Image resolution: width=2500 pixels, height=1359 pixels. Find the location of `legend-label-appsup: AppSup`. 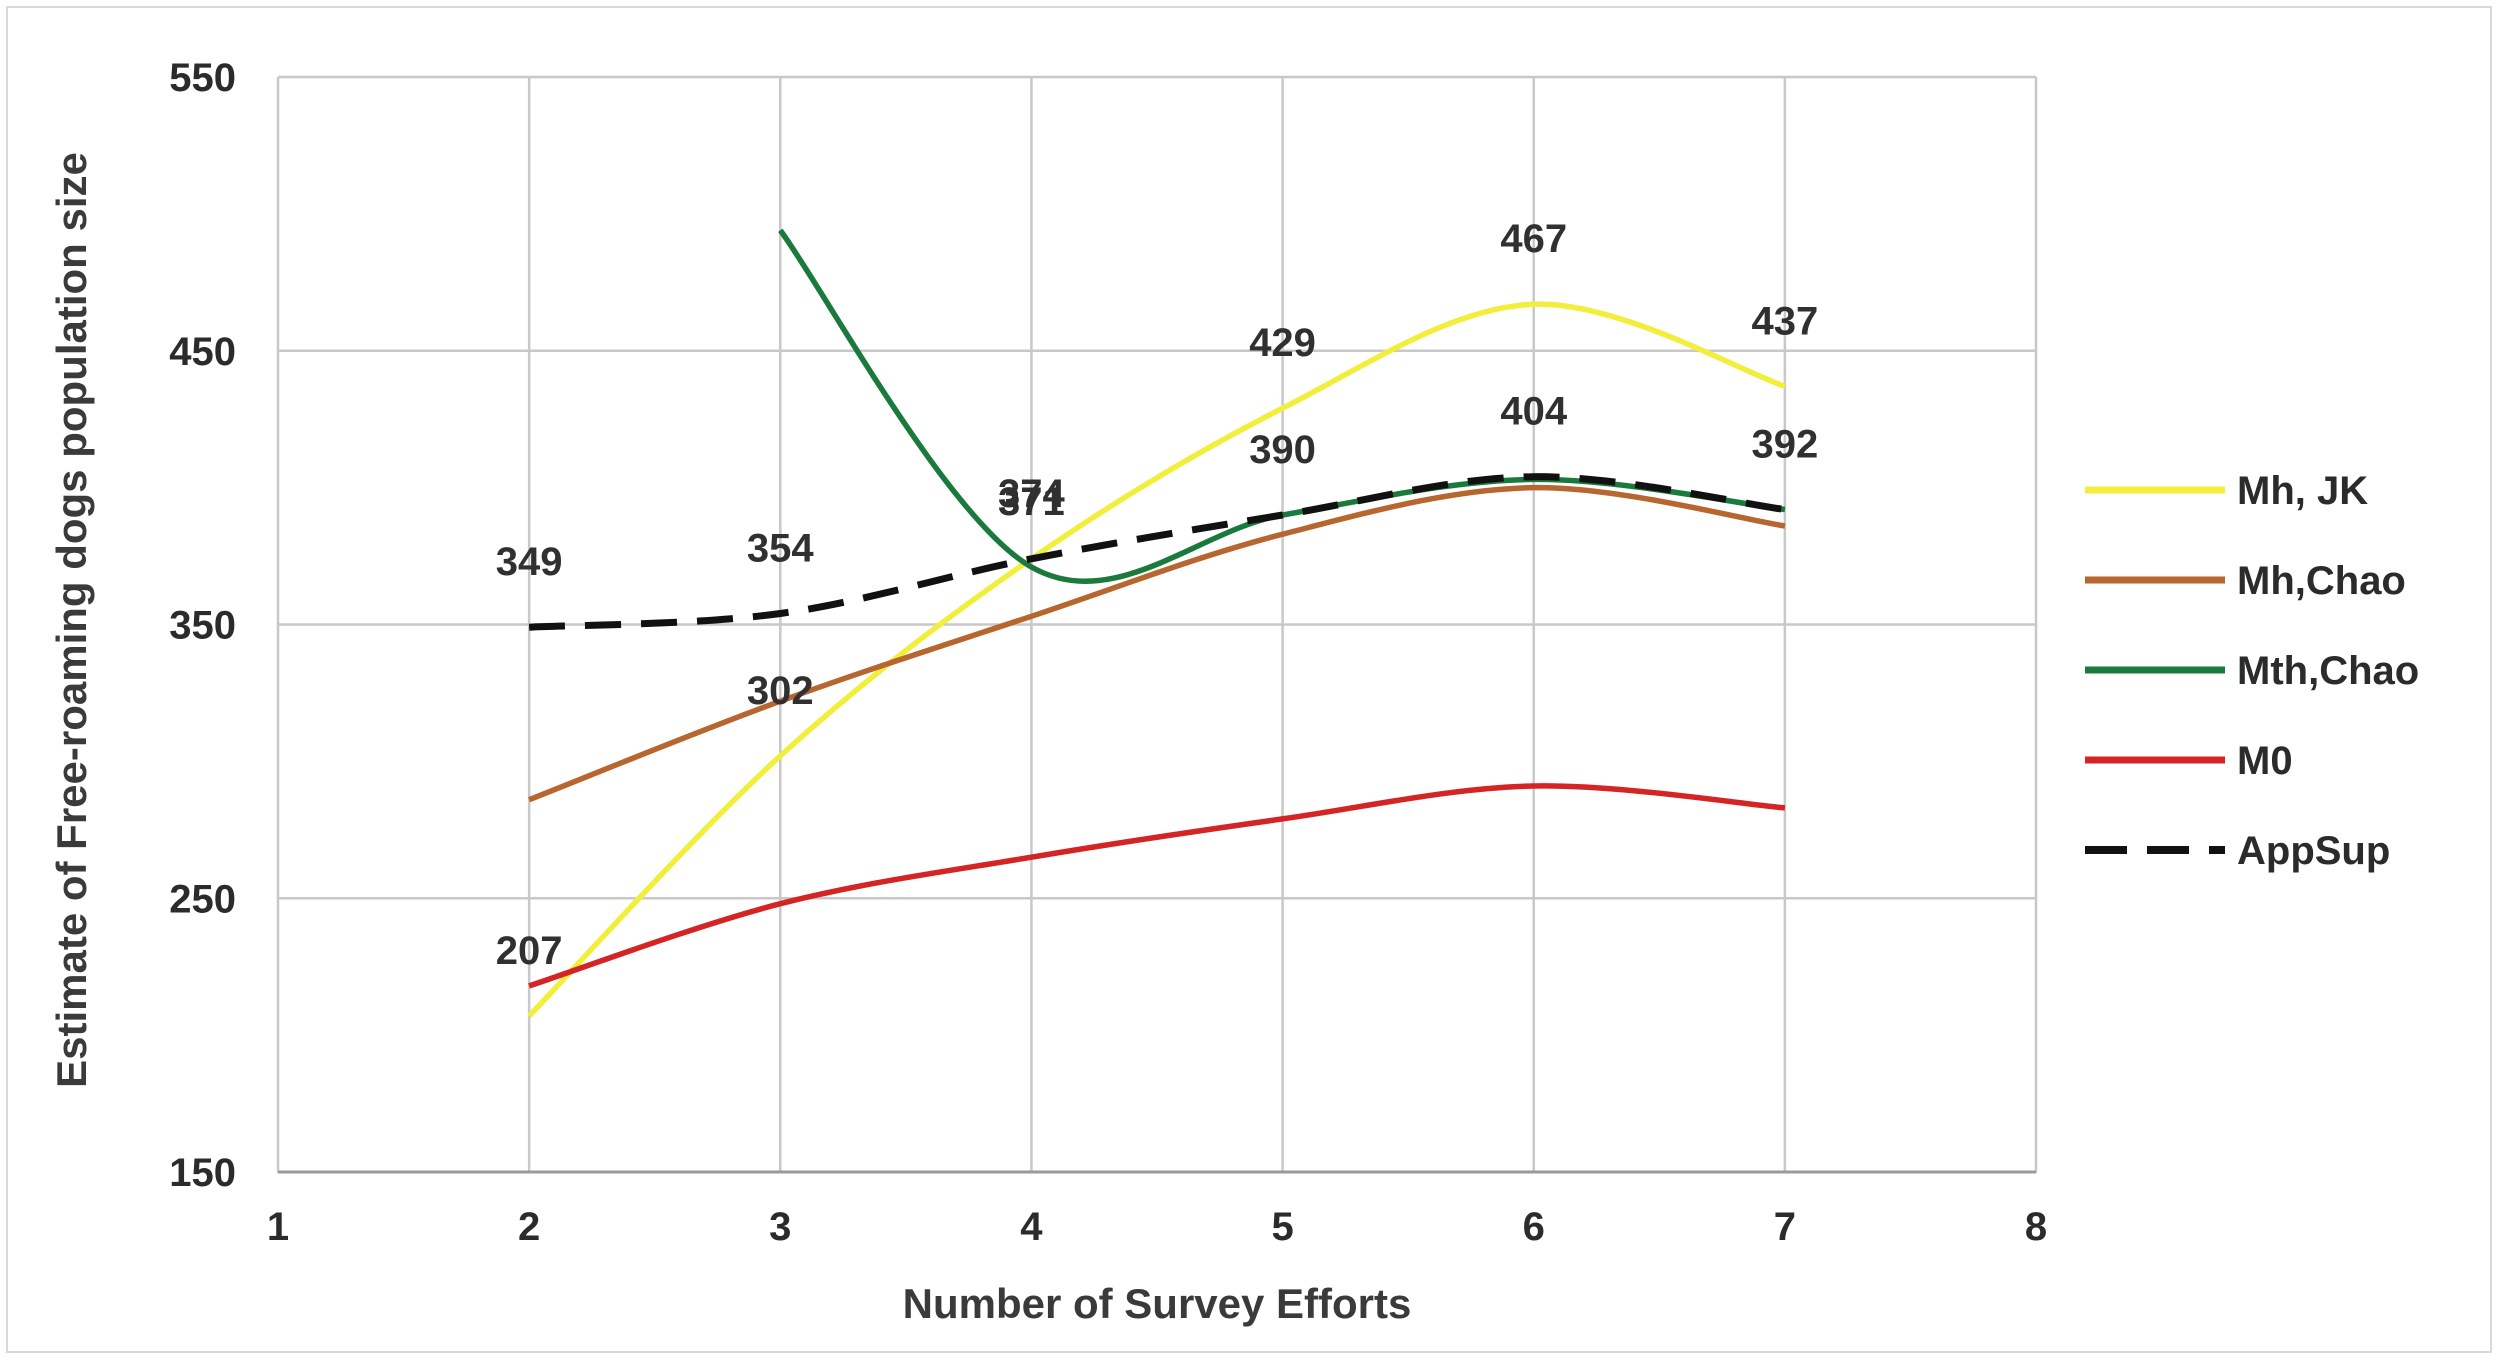

legend-label-appsup: AppSup is located at coordinates (2313, 851).